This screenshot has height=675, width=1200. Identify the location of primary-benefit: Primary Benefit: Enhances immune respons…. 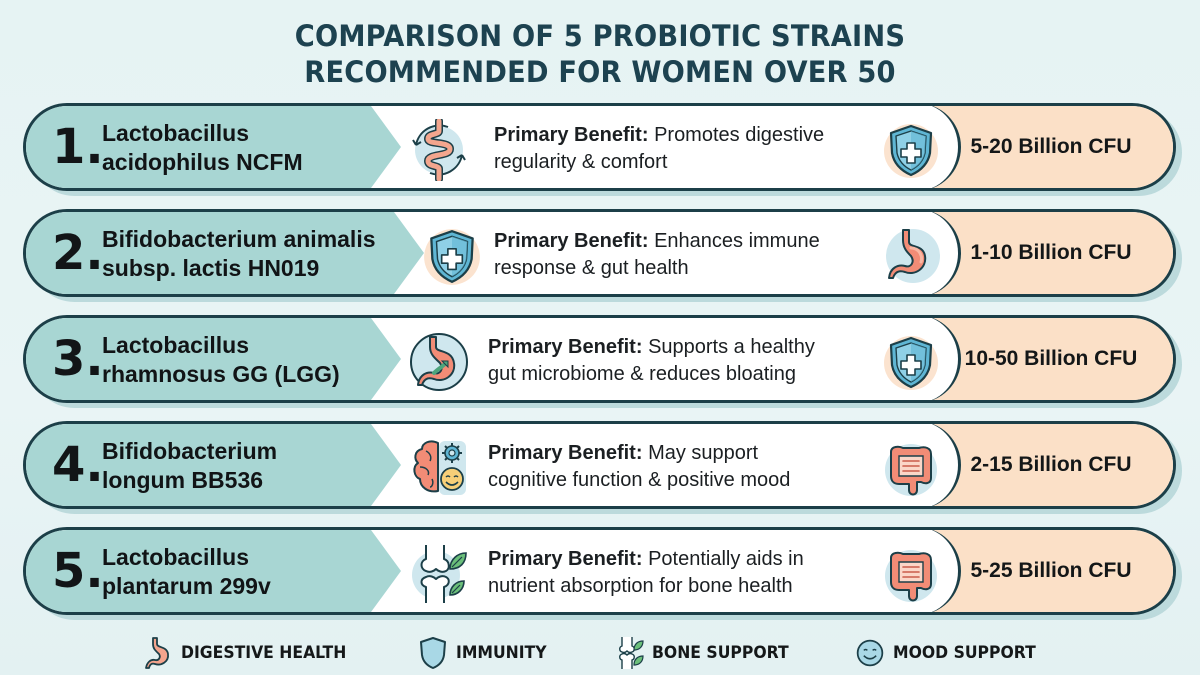
(657, 254).